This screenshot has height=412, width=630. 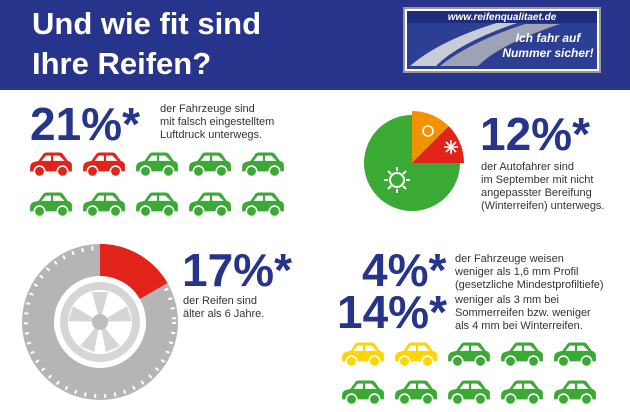 I want to click on logo-url: www.reifenqualitaet.de, so click(x=502, y=17).